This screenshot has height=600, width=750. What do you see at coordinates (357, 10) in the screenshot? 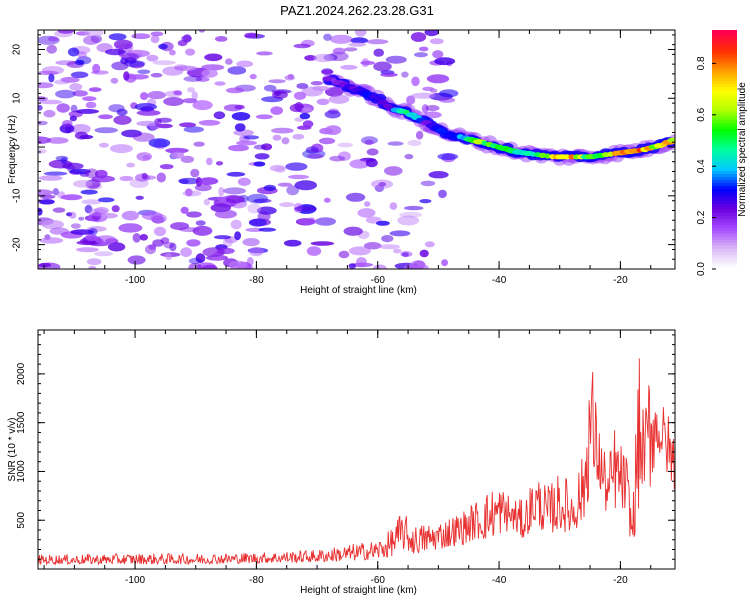
I see `figure-title: PAZ1.2024.262.23.28.G31` at bounding box center [357, 10].